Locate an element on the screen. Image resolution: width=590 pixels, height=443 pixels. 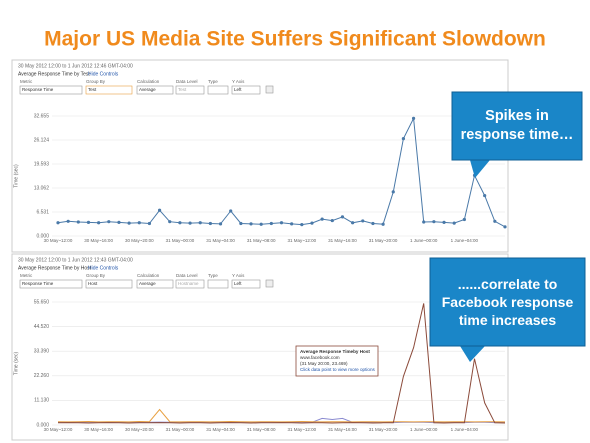
y-tick-label: 19.593 is located at coordinates (42, 164).